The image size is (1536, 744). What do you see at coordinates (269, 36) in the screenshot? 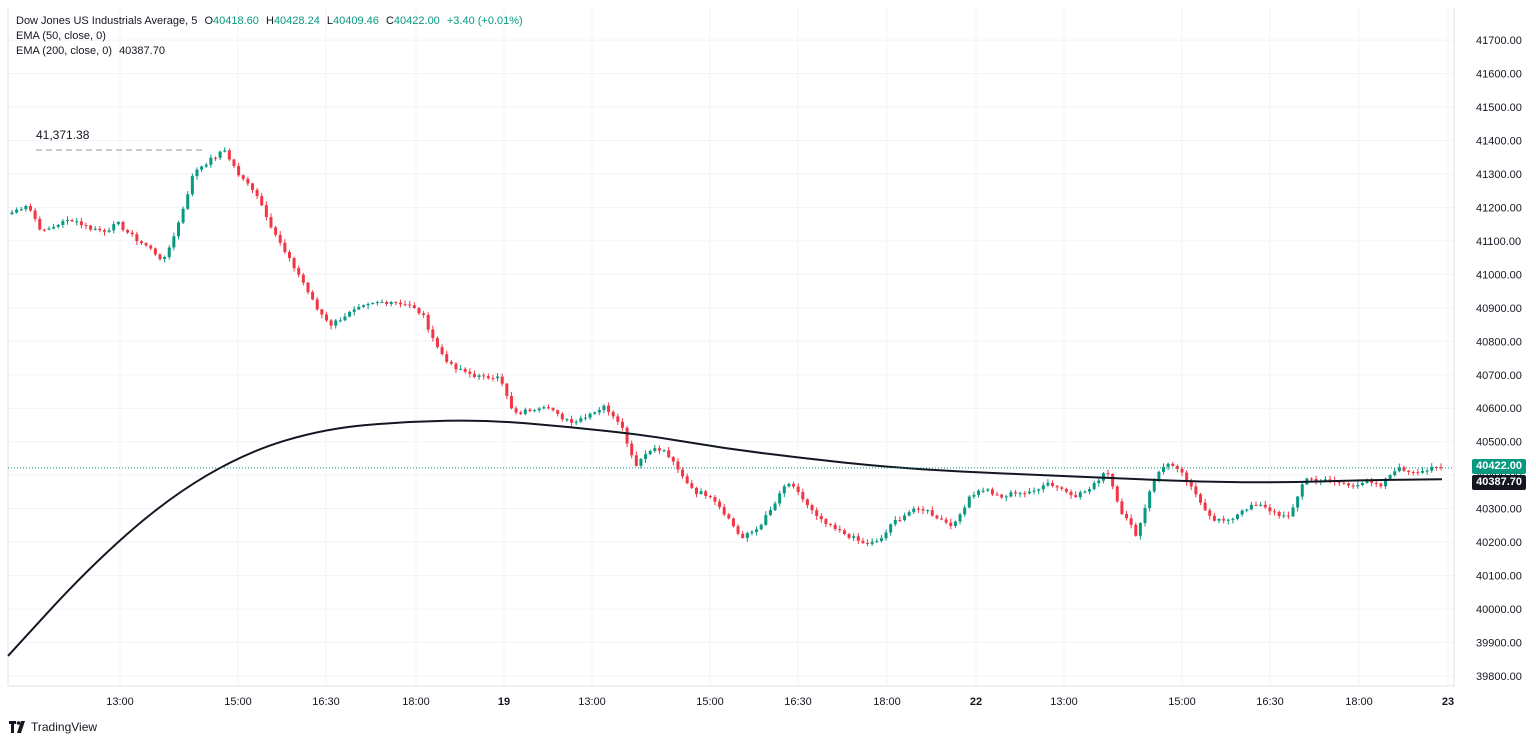
I see `legend-ema50: EMA (50, close, 0)` at bounding box center [269, 36].